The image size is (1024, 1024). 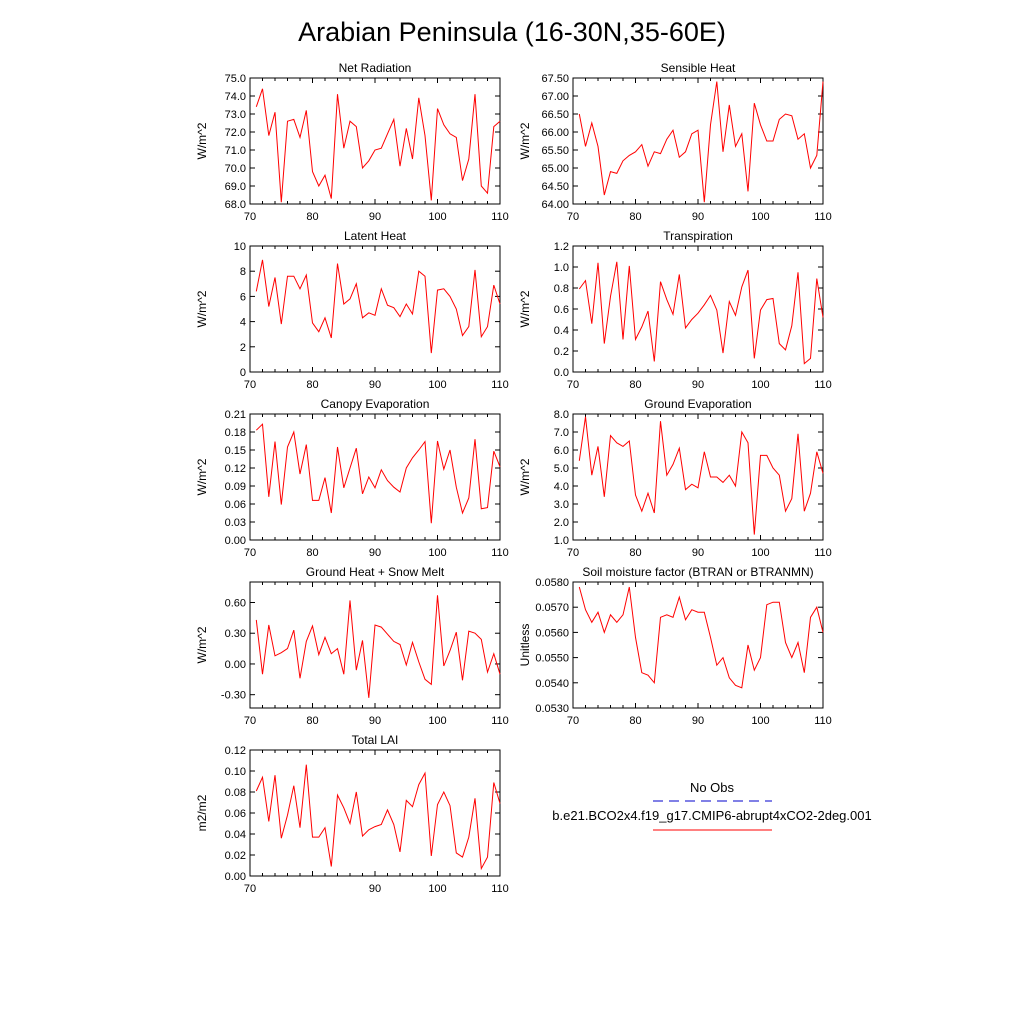 I want to click on y-tick-label: 0.18, so click(x=235, y=433).